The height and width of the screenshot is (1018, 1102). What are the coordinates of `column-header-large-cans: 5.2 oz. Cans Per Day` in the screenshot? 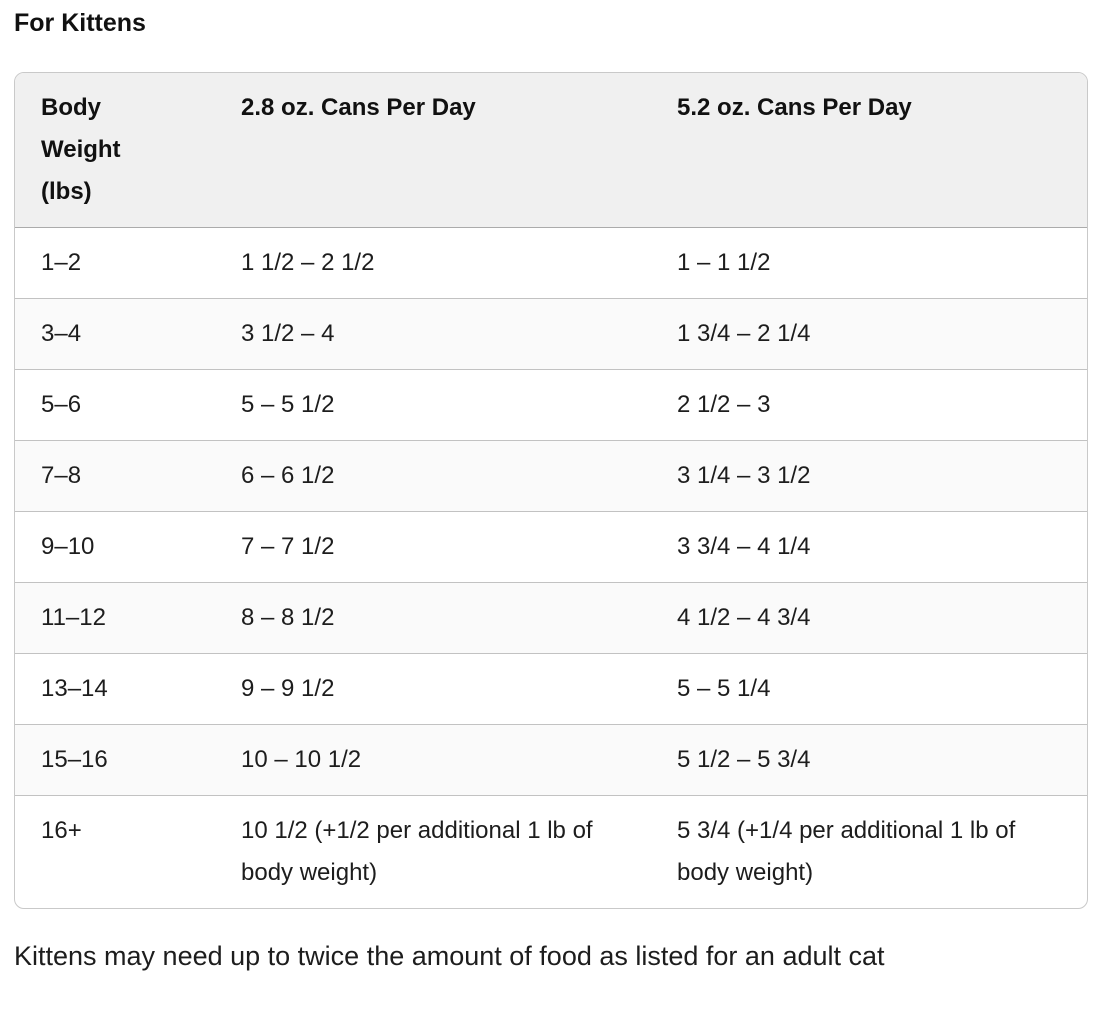 It's located at (869, 150).